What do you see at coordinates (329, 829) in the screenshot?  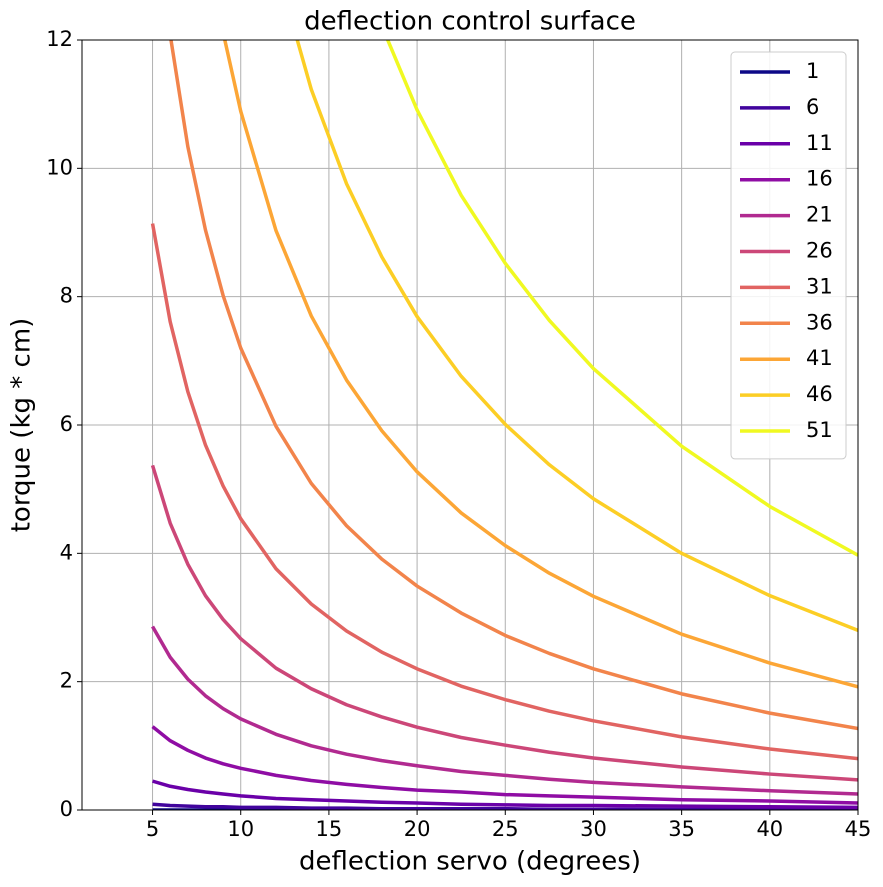 I see `x-tick-label: 15` at bounding box center [329, 829].